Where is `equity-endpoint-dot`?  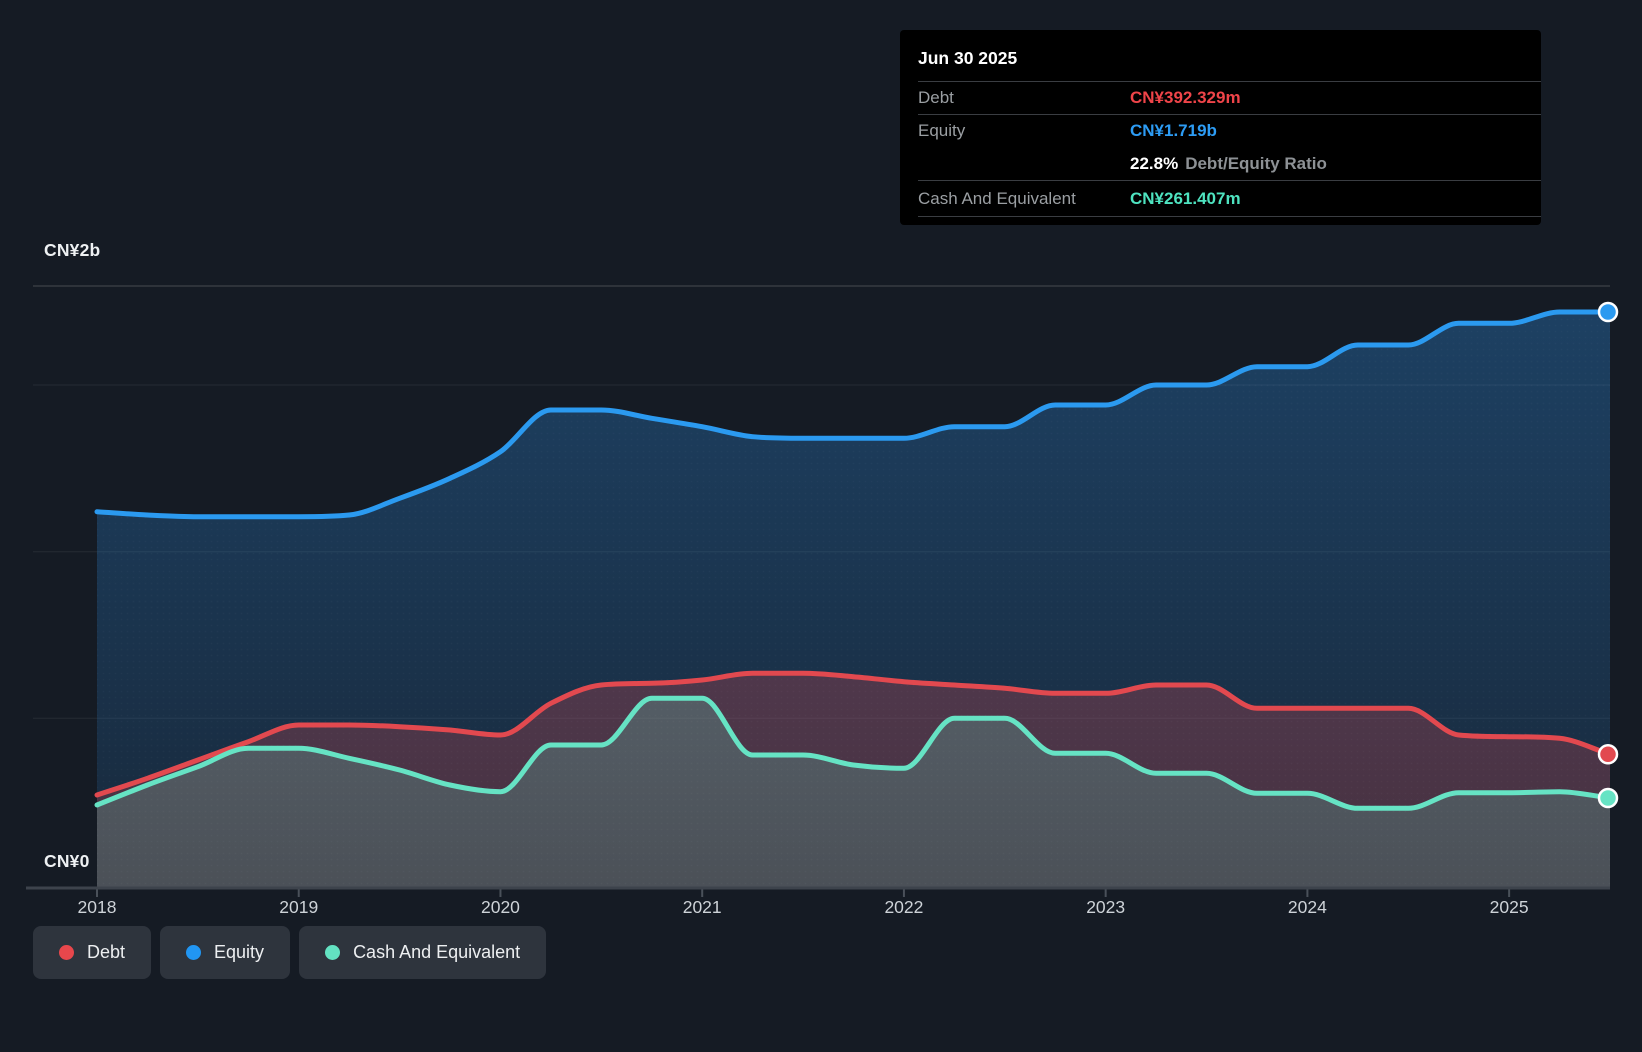
equity-endpoint-dot is located at coordinates (1608, 312).